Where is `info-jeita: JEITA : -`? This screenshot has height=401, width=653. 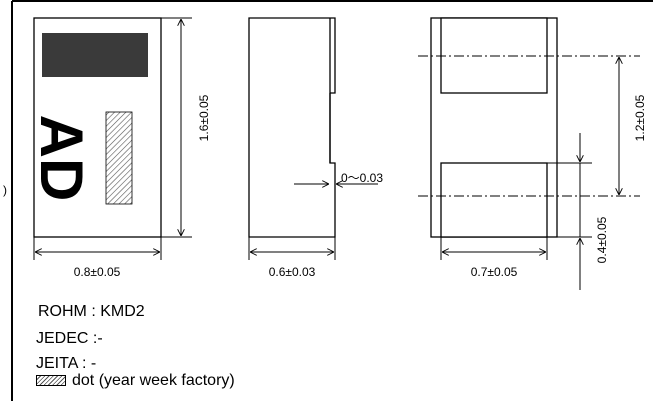
info-jeita: JEITA : - is located at coordinates (66, 363).